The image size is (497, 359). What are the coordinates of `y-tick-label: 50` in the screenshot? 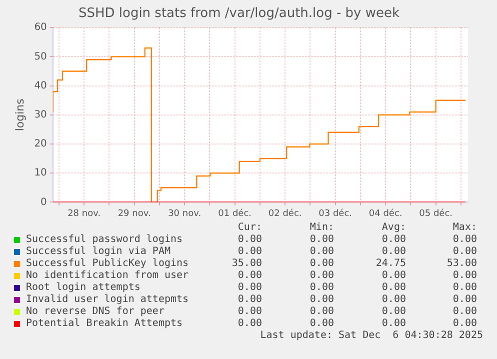 It's located at (40, 56).